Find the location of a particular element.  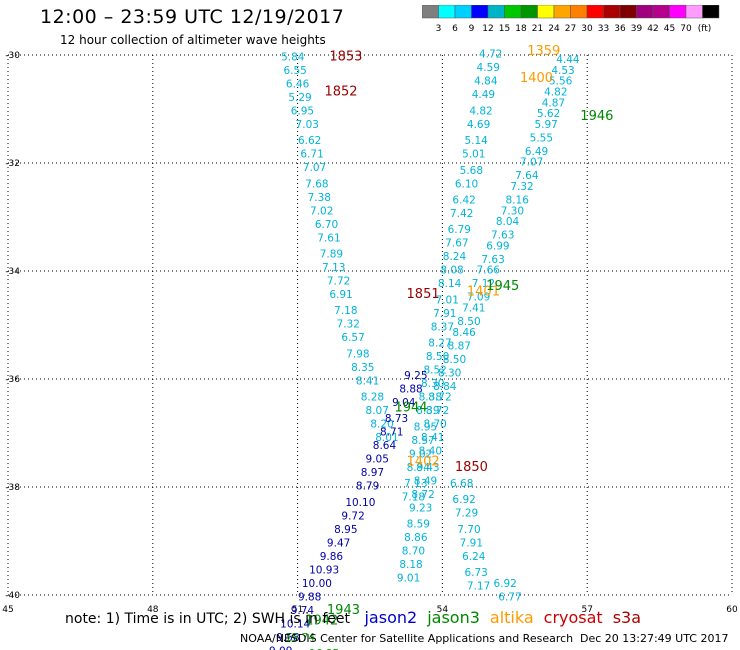

wave-height-label: 8.27 is located at coordinates (439, 344).